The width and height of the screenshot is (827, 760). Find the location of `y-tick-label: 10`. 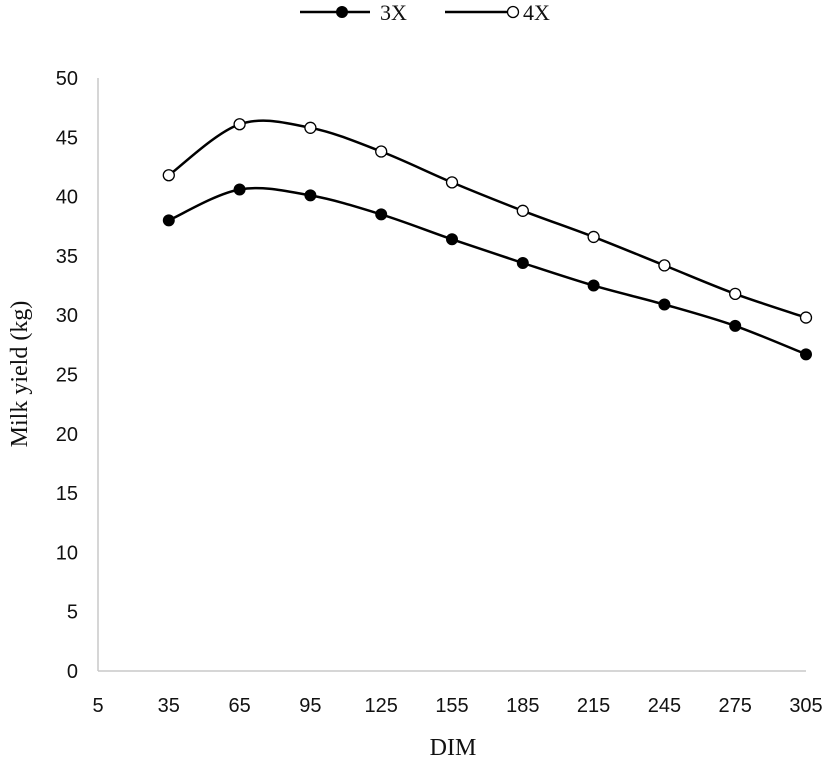

y-tick-label: 10 is located at coordinates (67, 553).